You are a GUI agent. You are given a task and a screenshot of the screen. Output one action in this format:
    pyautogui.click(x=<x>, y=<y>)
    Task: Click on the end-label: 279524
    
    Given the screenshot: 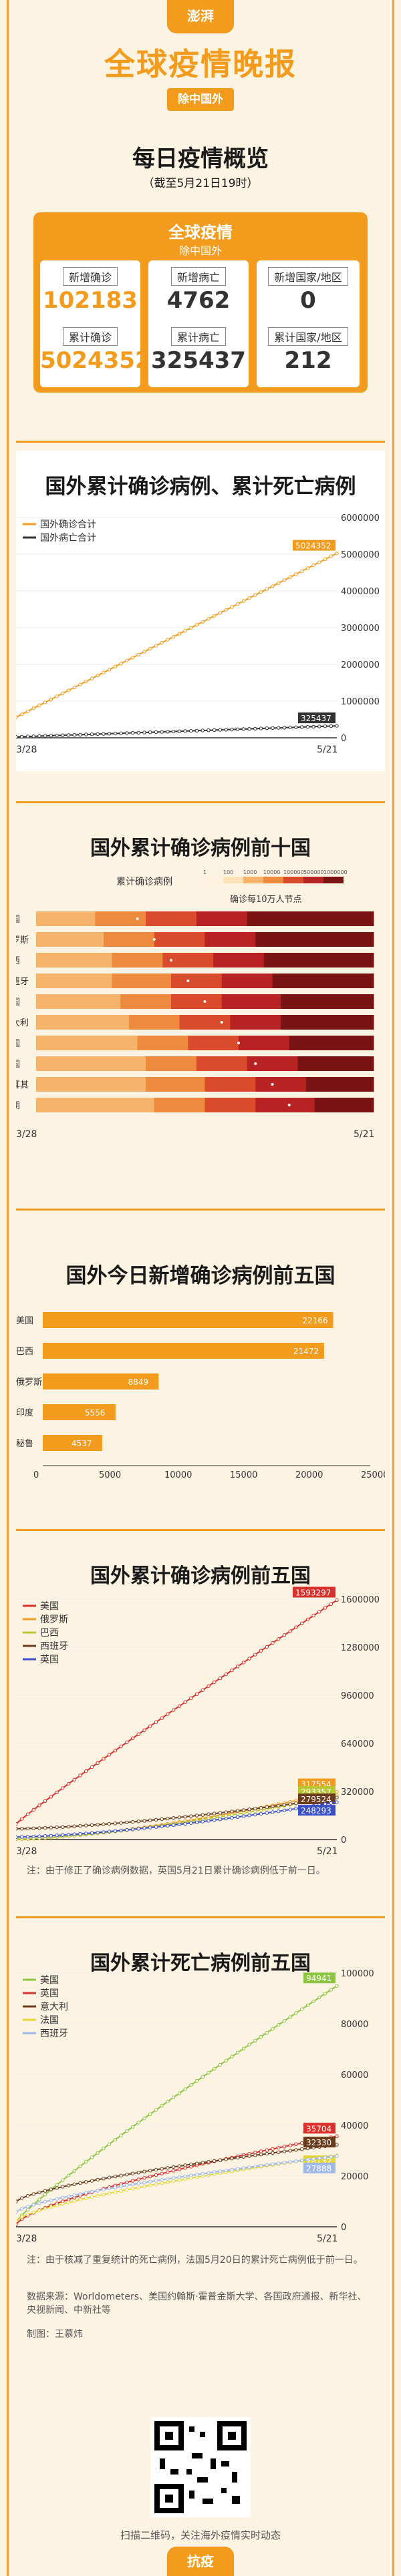 What is the action you would take?
    pyautogui.click(x=316, y=1799)
    